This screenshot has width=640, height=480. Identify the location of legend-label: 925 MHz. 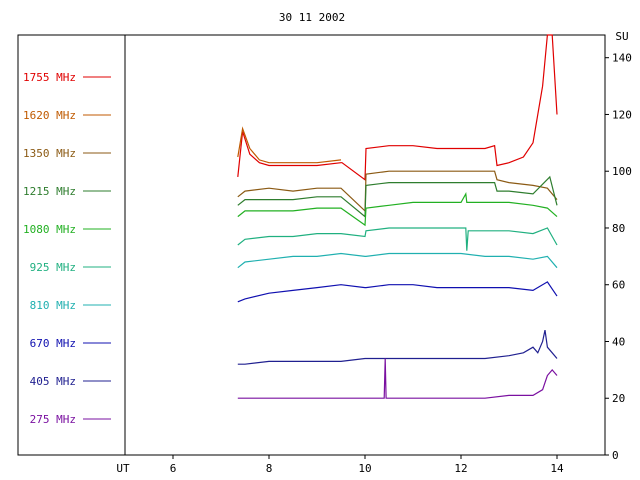
(53, 267).